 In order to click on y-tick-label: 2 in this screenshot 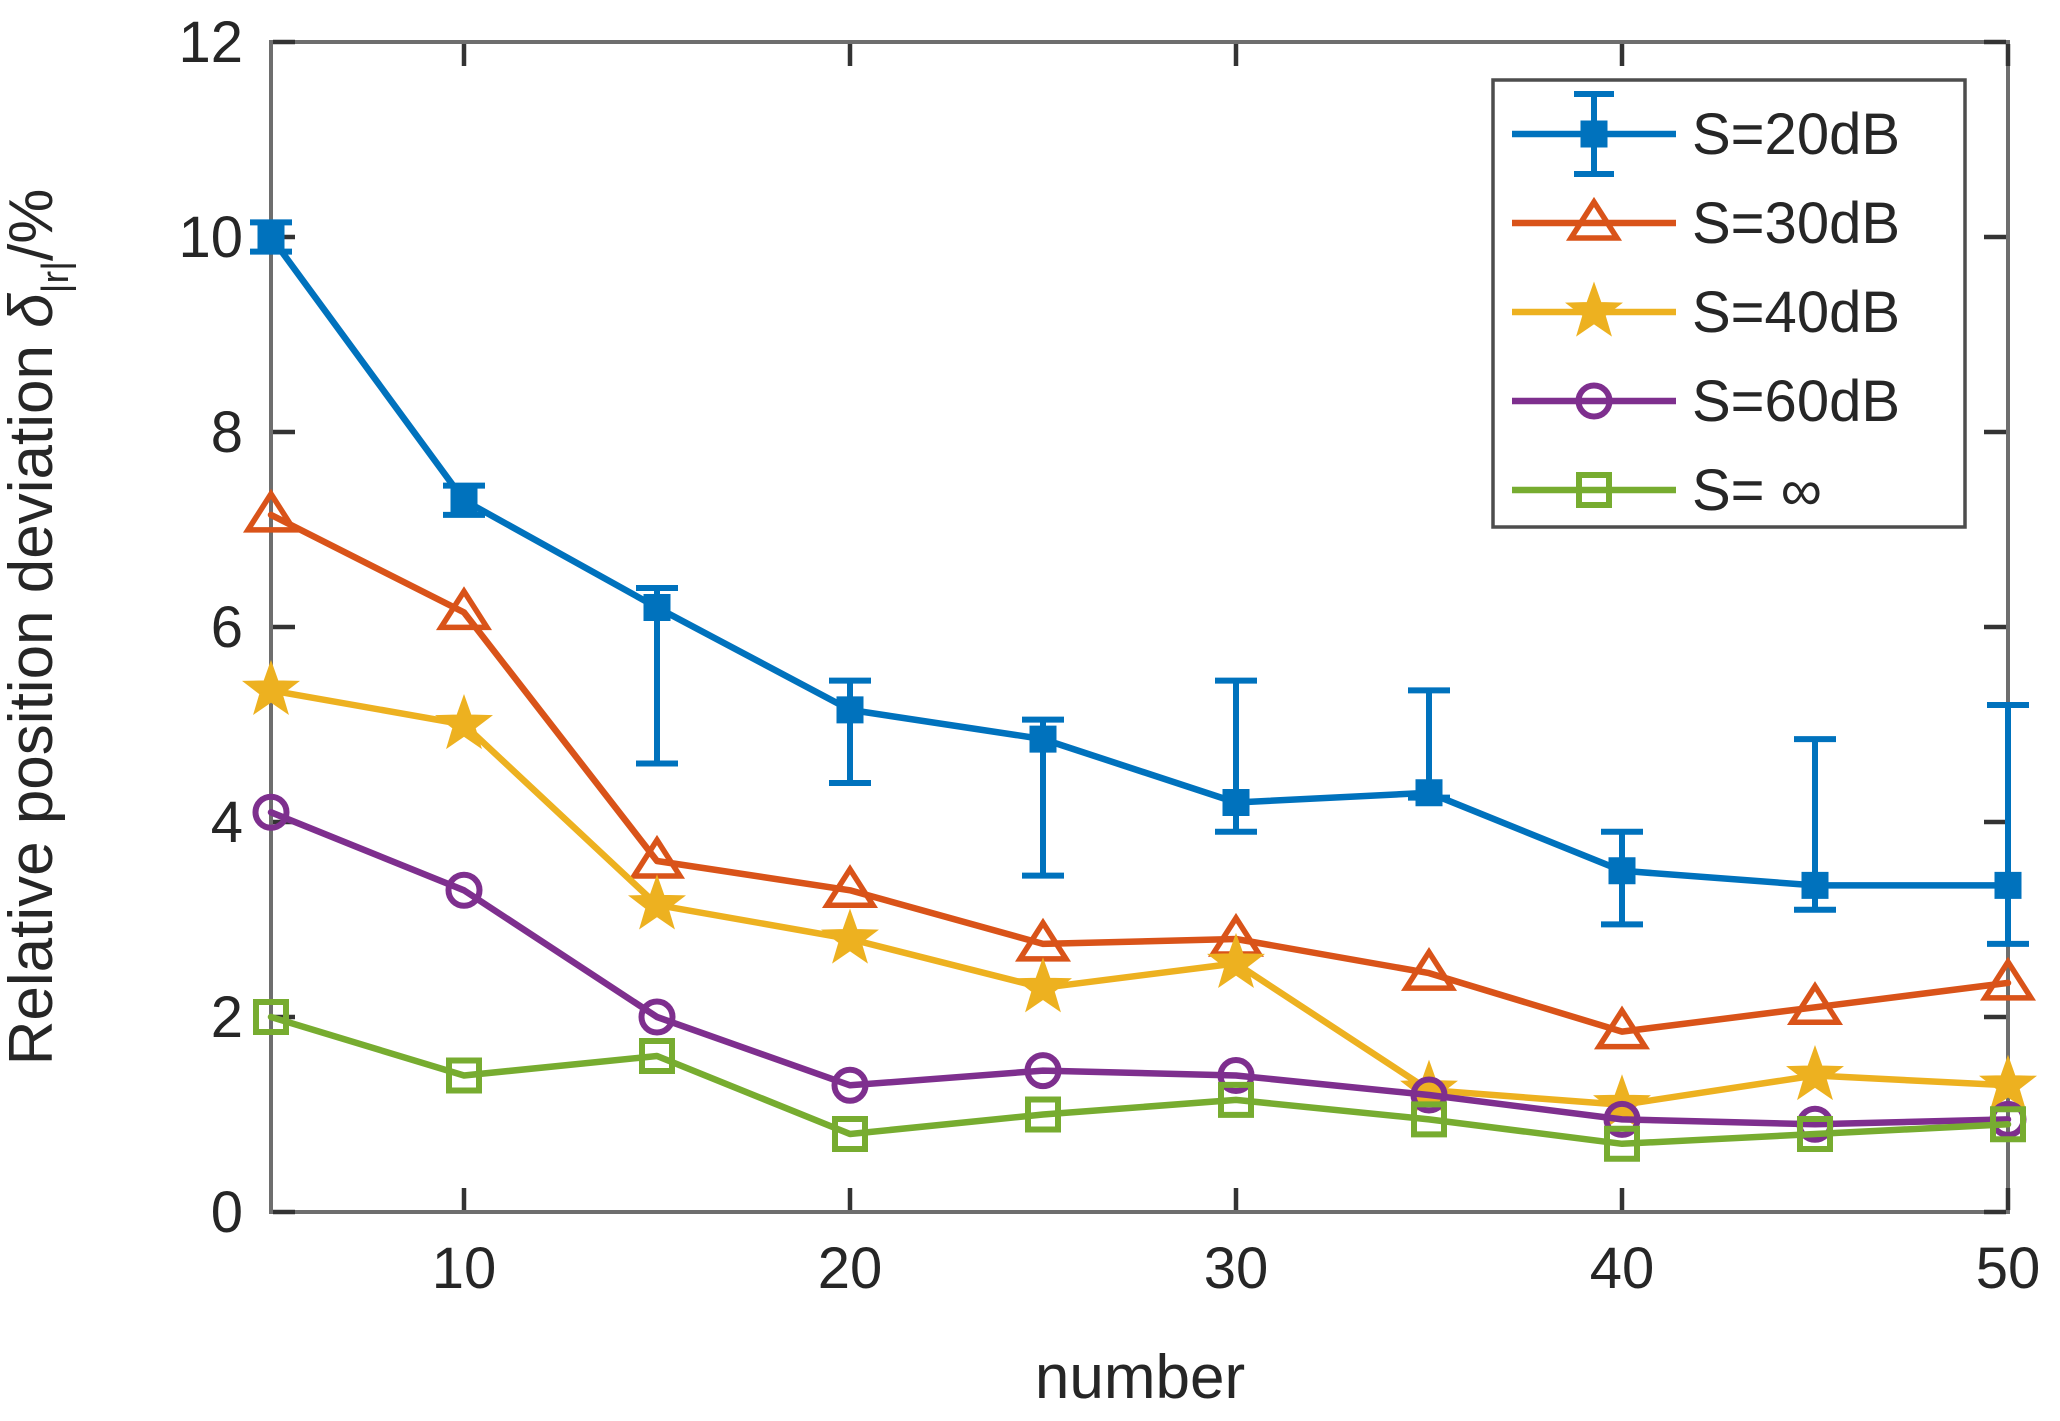, I will do `click(227, 1017)`.